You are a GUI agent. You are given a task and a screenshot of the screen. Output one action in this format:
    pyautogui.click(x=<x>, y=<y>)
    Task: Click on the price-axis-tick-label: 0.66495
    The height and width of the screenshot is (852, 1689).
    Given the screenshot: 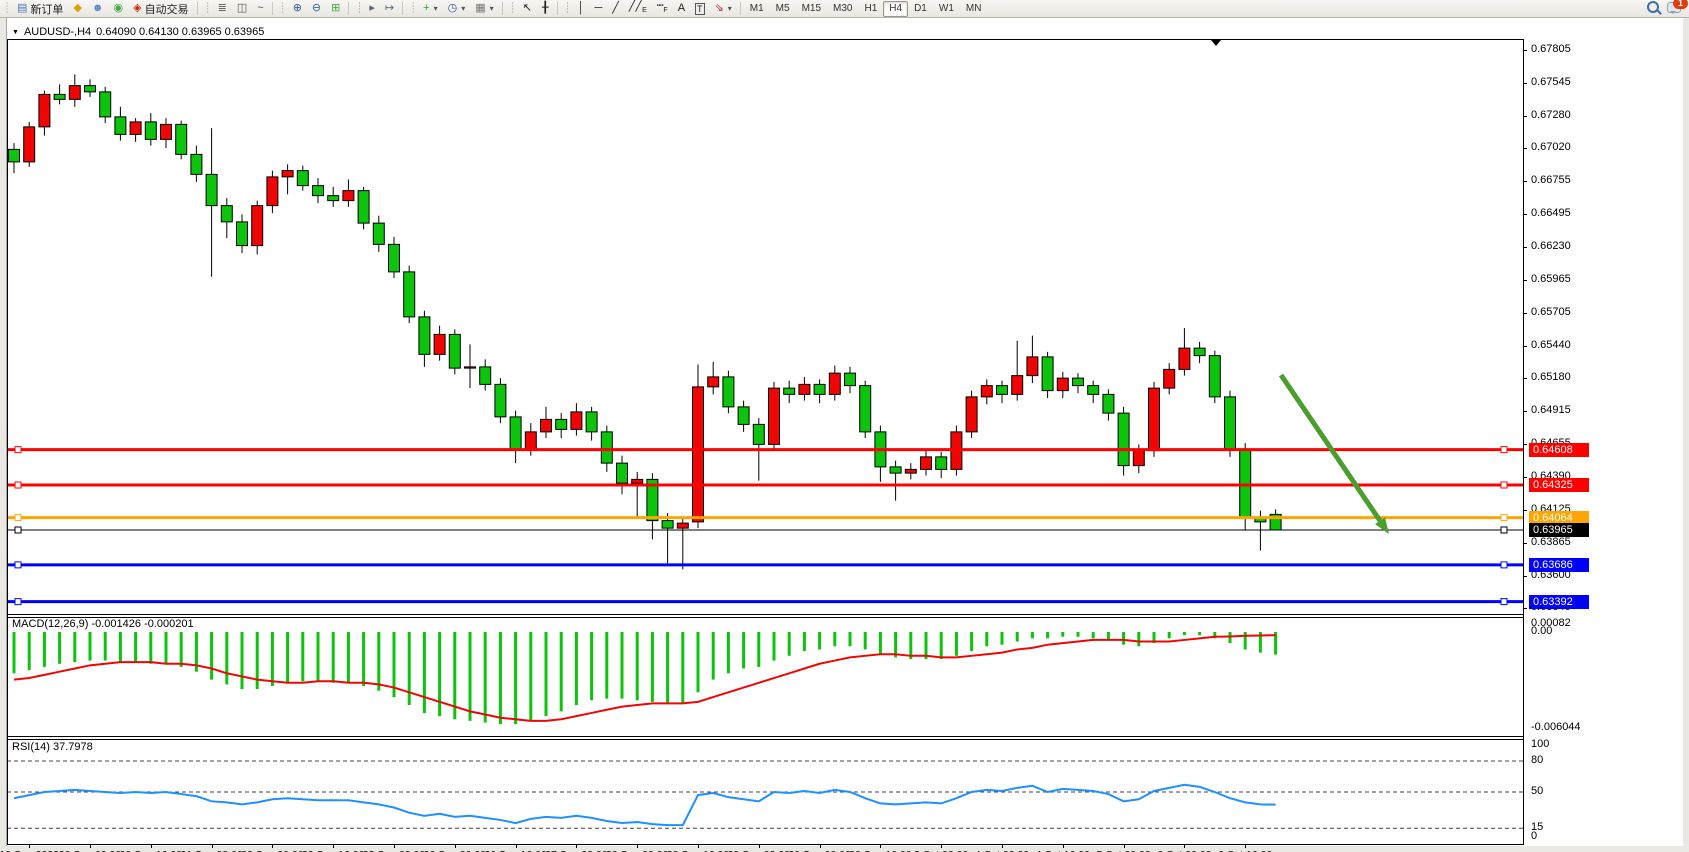 What is the action you would take?
    pyautogui.click(x=1551, y=212)
    